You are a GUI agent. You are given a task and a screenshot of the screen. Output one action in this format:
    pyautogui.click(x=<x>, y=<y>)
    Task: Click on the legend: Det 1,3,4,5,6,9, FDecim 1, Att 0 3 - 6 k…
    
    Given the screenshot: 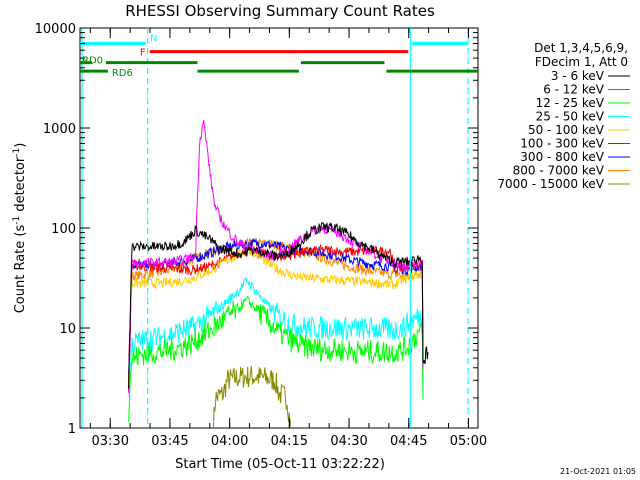 What is the action you would take?
    pyautogui.click(x=563, y=116)
    